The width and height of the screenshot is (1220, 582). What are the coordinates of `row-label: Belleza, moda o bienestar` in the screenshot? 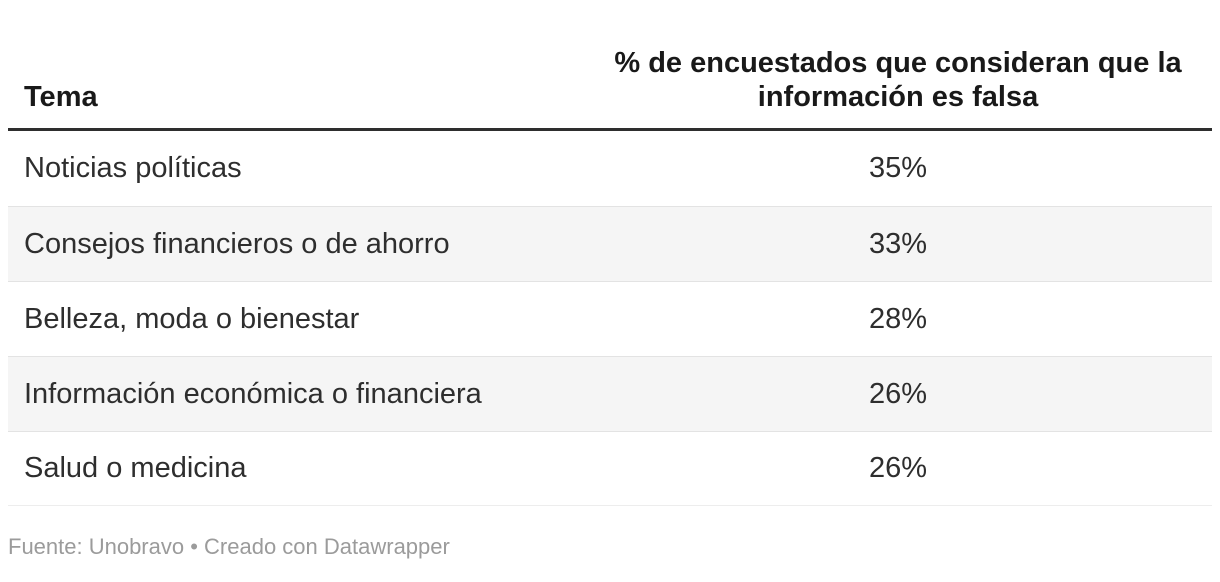 It's located at (192, 318).